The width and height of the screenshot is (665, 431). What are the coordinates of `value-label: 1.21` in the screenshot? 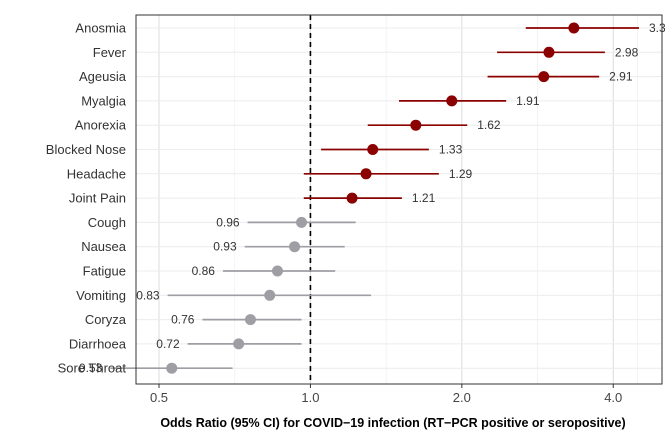 It's located at (424, 198).